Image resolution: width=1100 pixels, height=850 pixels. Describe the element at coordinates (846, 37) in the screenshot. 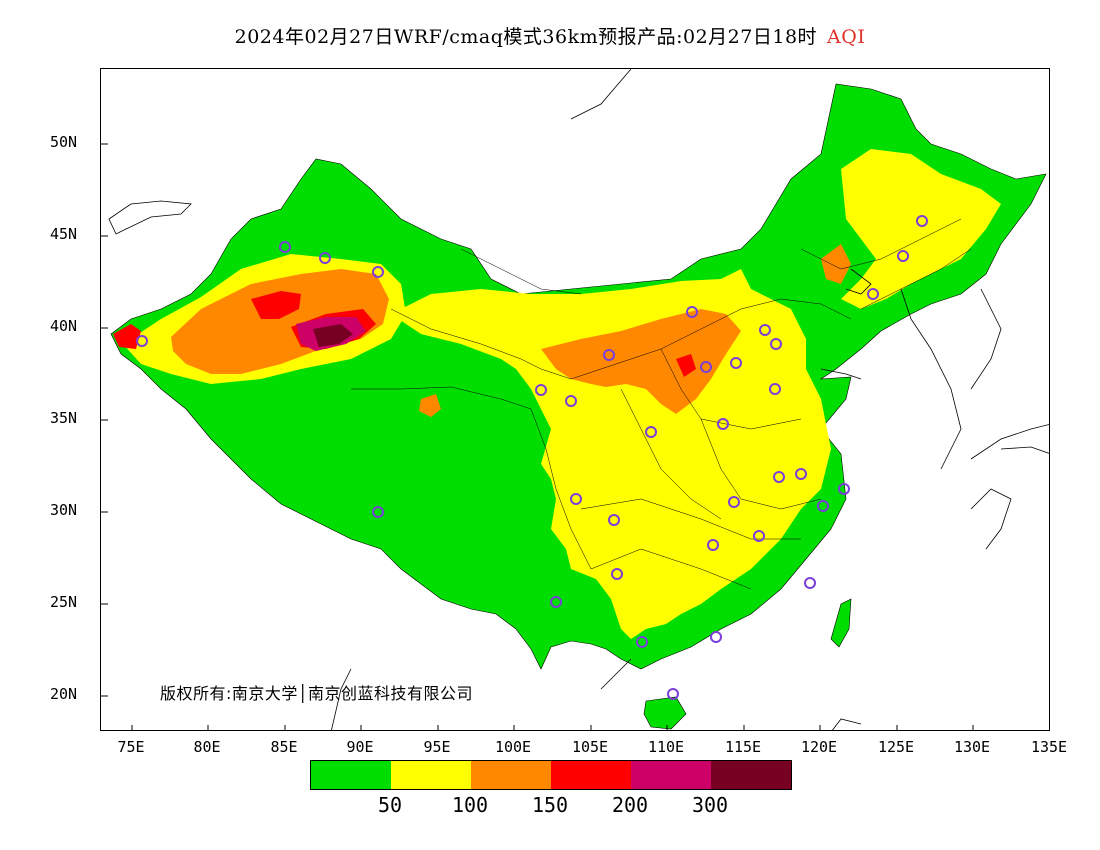

I see `map-title-aqi: AQI` at that location.